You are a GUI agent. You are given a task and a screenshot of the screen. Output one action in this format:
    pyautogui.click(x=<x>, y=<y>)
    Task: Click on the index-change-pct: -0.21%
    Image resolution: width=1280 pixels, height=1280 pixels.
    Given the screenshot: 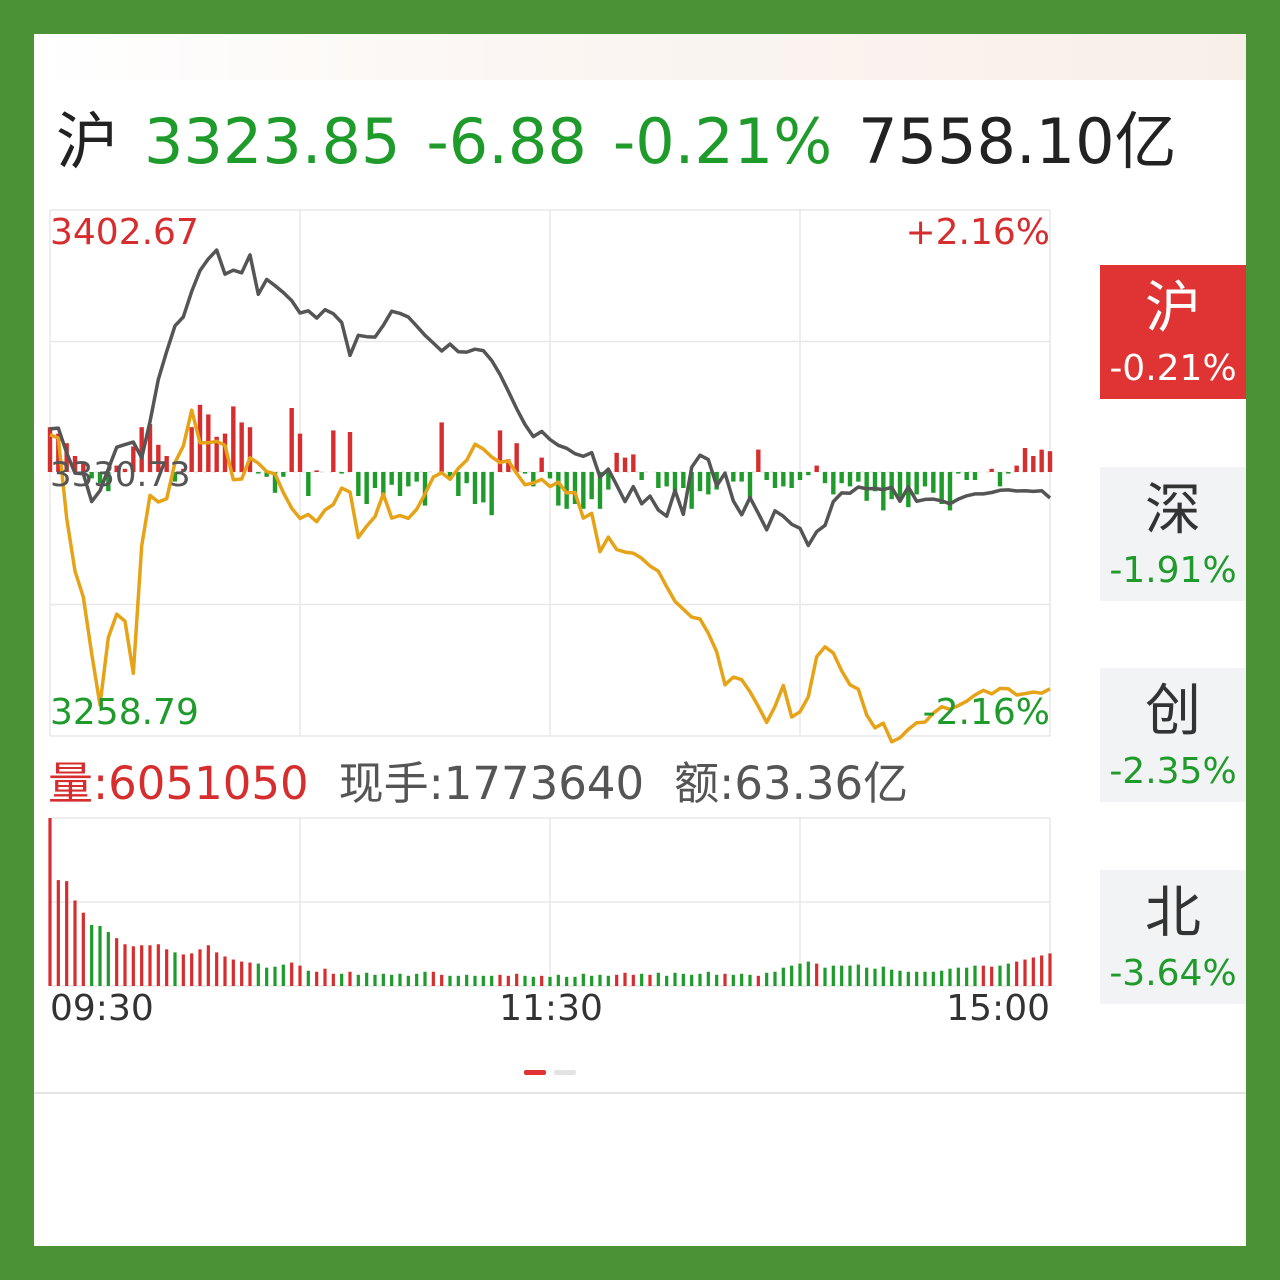 What is the action you would take?
    pyautogui.click(x=722, y=141)
    